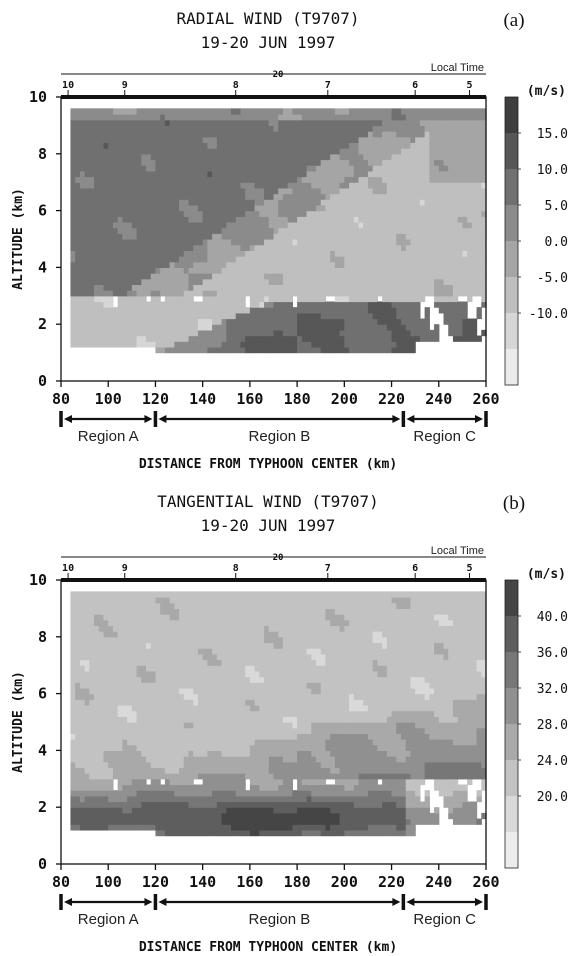  Describe the element at coordinates (297, 399) in the screenshot. I see `x-tick-label: 180` at that location.